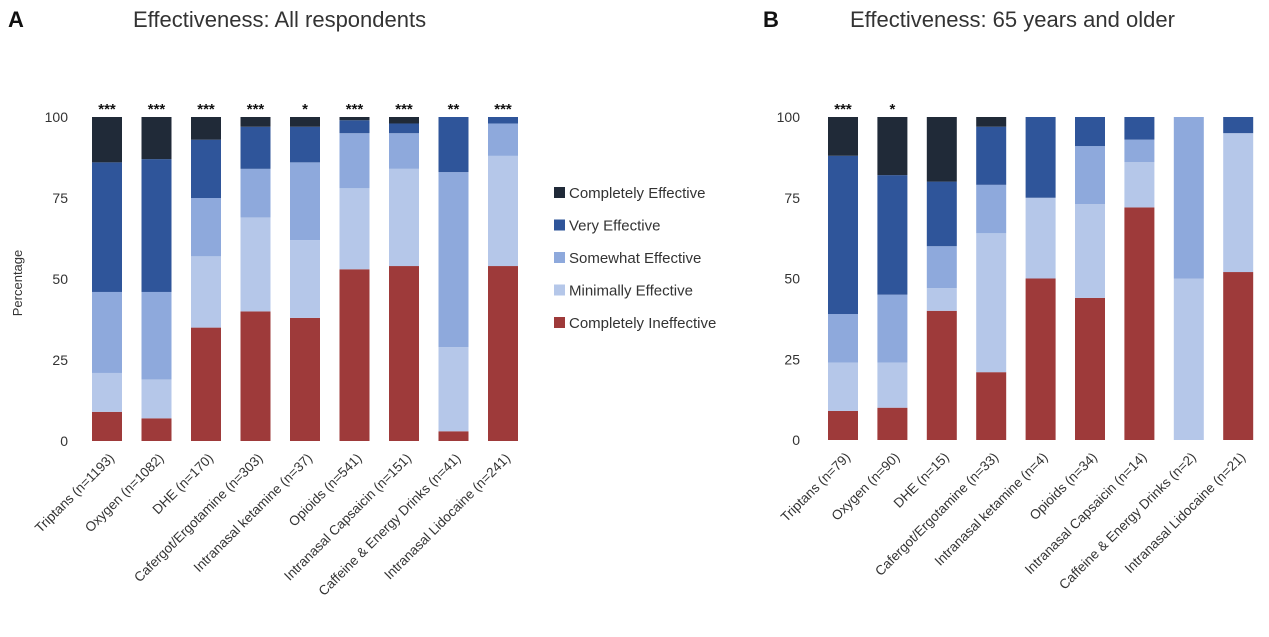 The height and width of the screenshot is (637, 1269). Describe the element at coordinates (631, 291) in the screenshot. I see `legend-label: Minimally Effective` at that location.